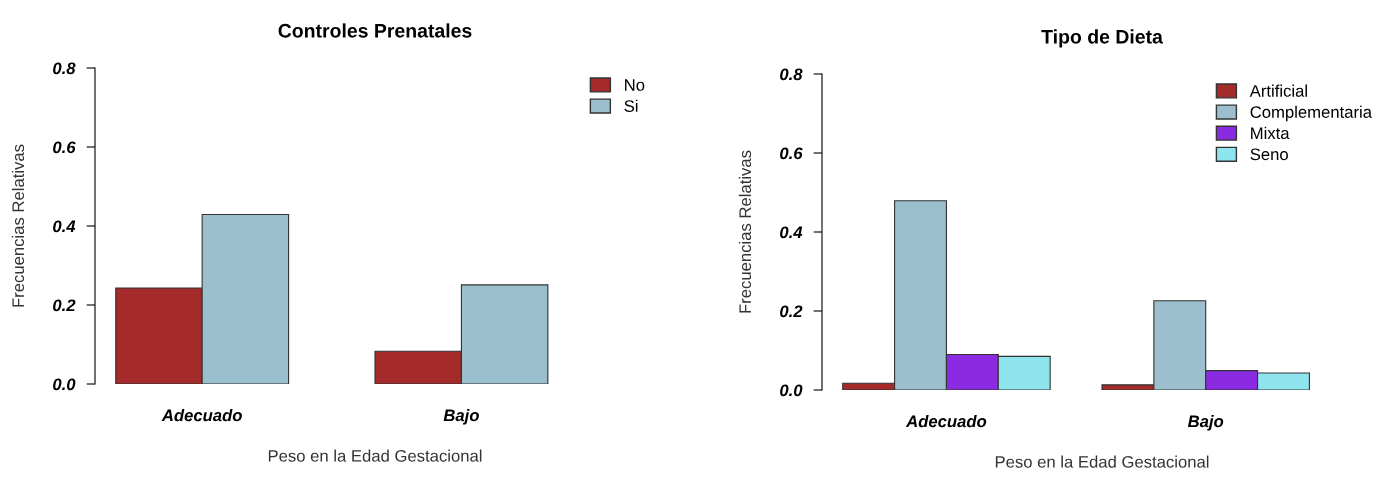 The image size is (1386, 478). I want to click on legend-label: No, so click(635, 85).